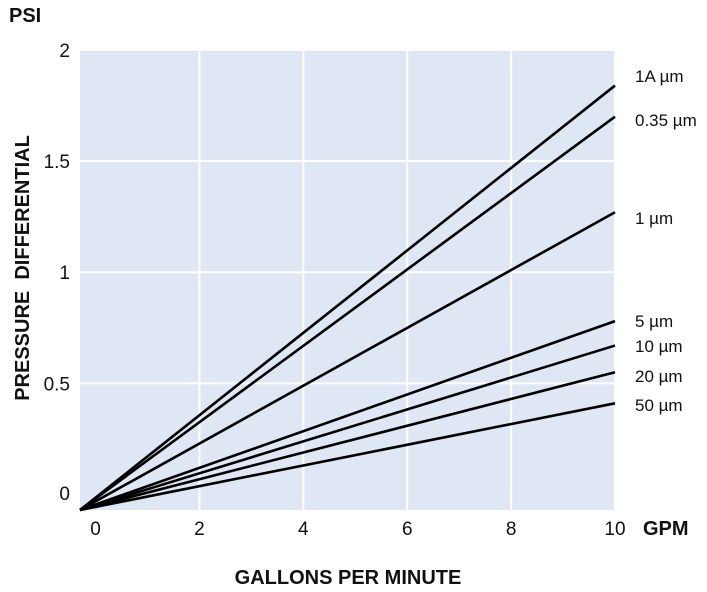 This screenshot has width=707, height=592. Describe the element at coordinates (57, 384) in the screenshot. I see `y-tick-label: 0.5` at that location.